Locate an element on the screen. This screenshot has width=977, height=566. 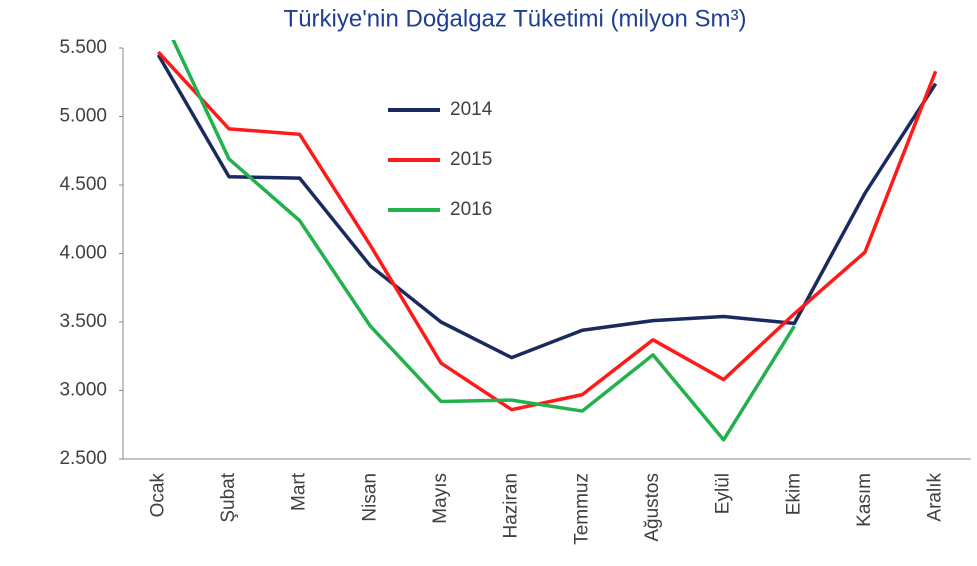
legend-label: 2014 is located at coordinates (471, 109).